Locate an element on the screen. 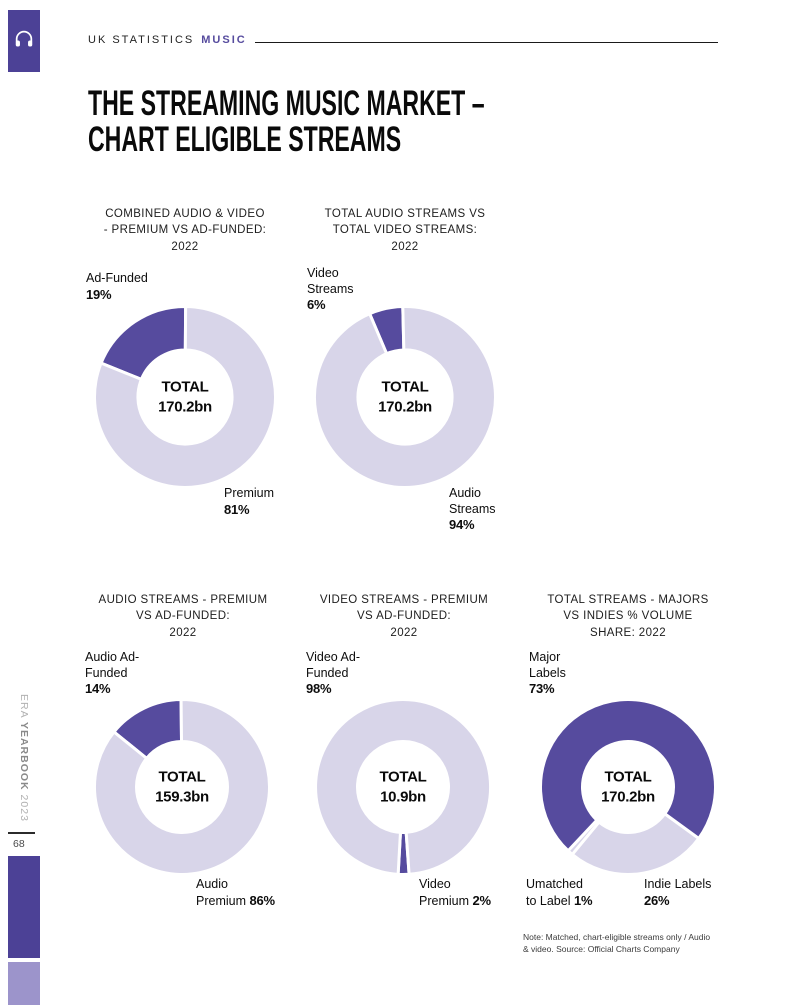 This screenshot has height=1005, width=800. chart-title-line: VS INDIES % VOLUME is located at coordinates (628, 616).